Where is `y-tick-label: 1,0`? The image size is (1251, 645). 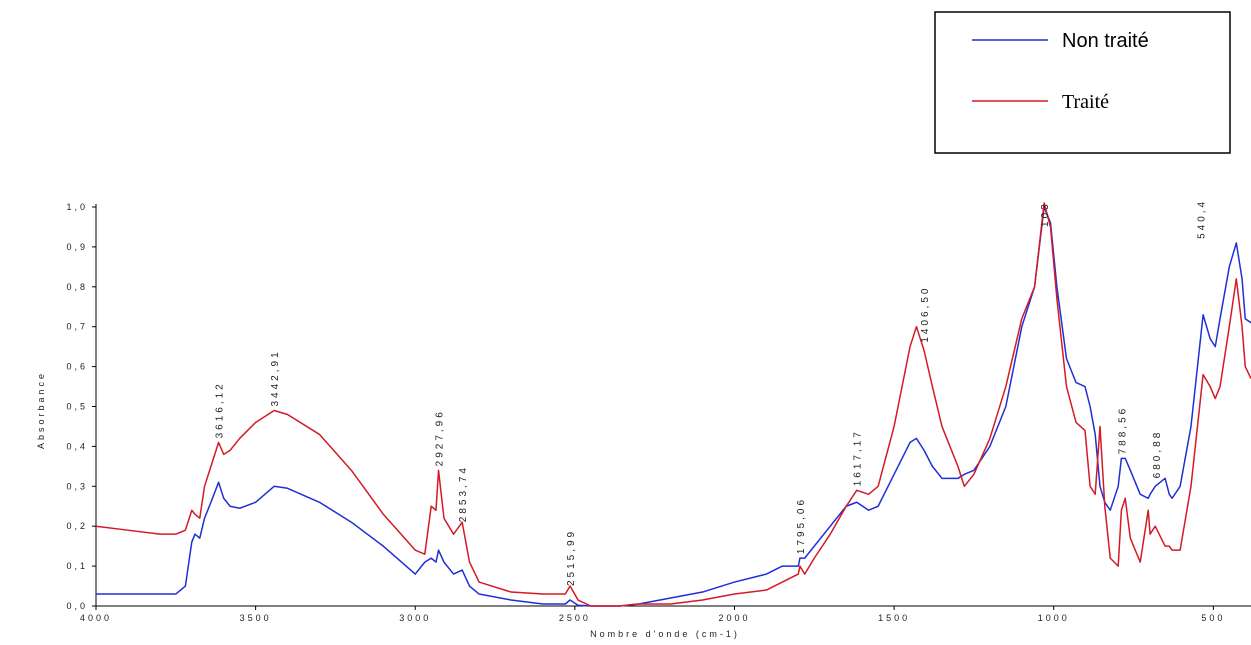 y-tick-label: 1,0 is located at coordinates (77, 207).